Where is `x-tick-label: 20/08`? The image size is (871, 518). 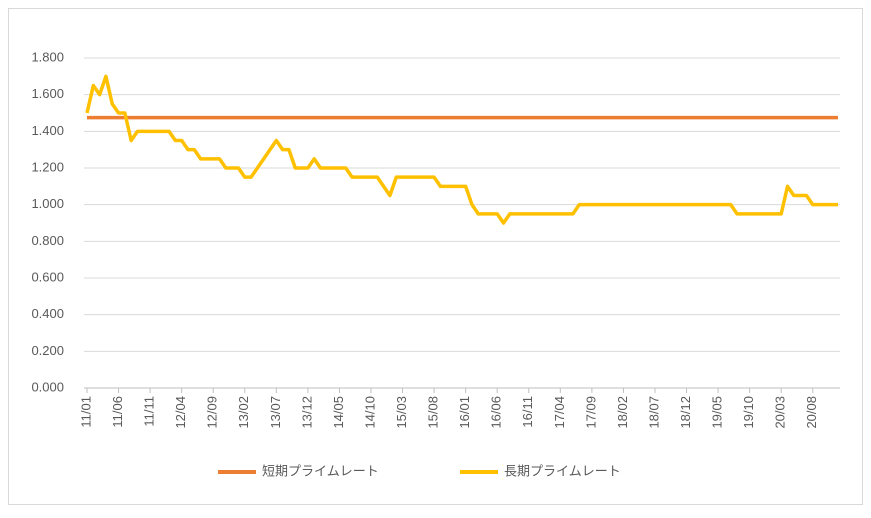
x-tick-label: 20/08 is located at coordinates (811, 412).